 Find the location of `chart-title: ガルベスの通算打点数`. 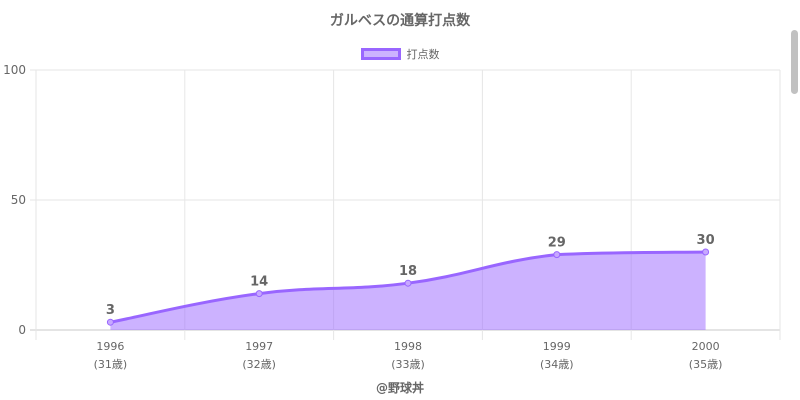

chart-title: ガルベスの通算打点数 is located at coordinates (400, 21).